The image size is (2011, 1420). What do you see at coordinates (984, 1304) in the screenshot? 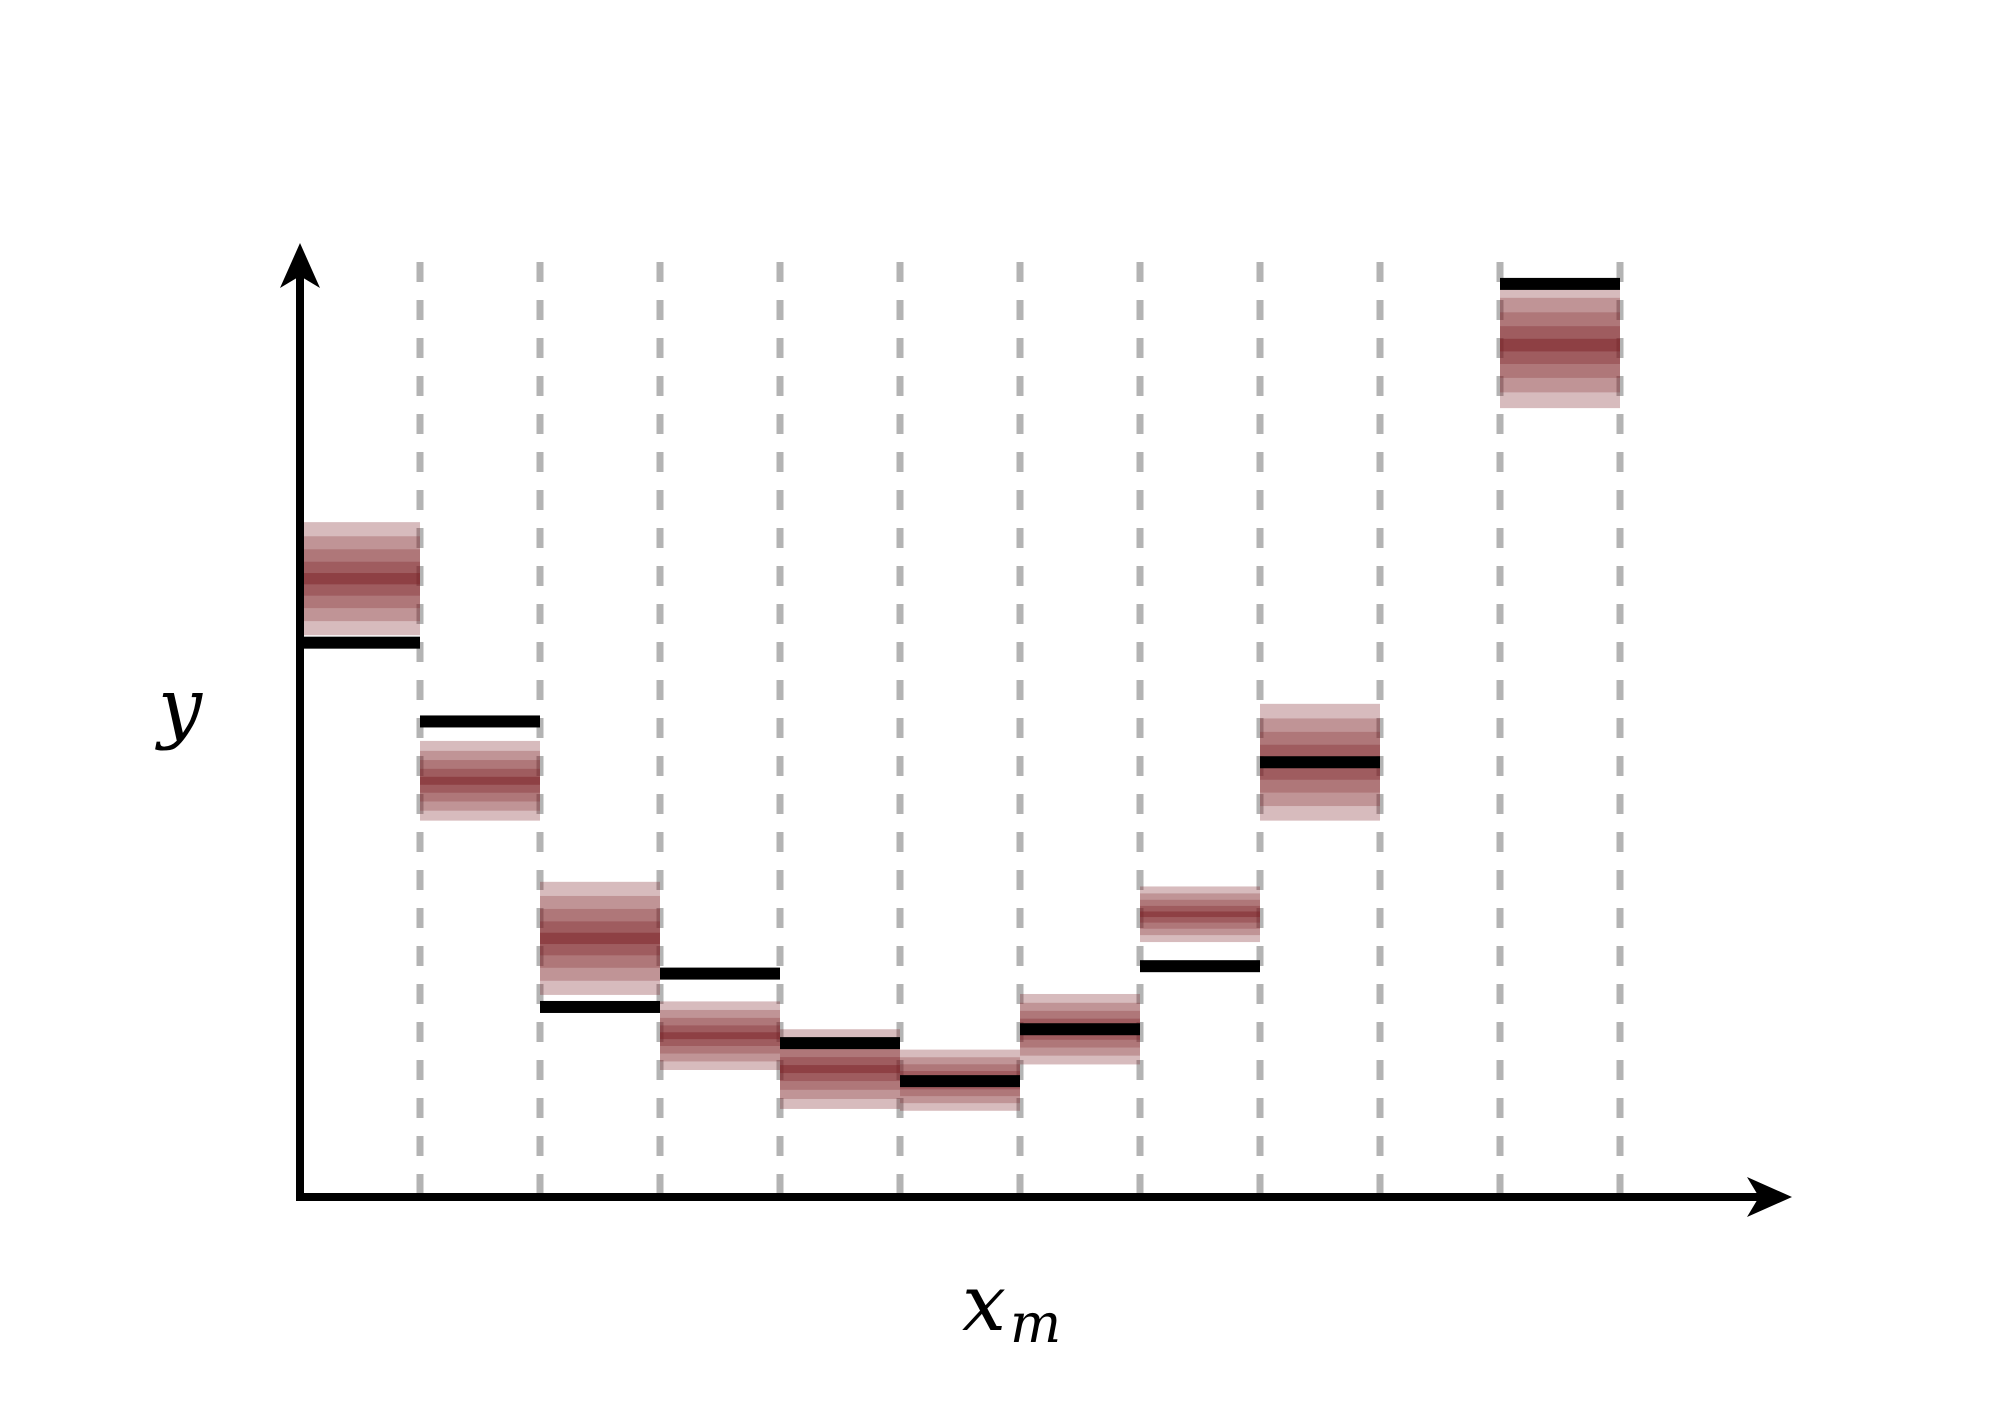
I see `x-axis-label-main: x` at bounding box center [984, 1304].